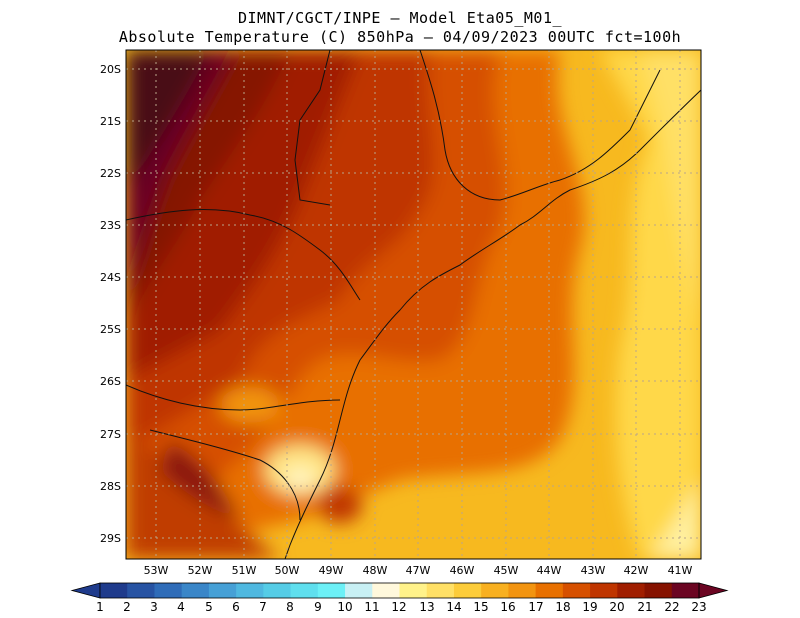 The height and width of the screenshot is (618, 800). I want to click on lat-tick-label: 27S, so click(110, 434).